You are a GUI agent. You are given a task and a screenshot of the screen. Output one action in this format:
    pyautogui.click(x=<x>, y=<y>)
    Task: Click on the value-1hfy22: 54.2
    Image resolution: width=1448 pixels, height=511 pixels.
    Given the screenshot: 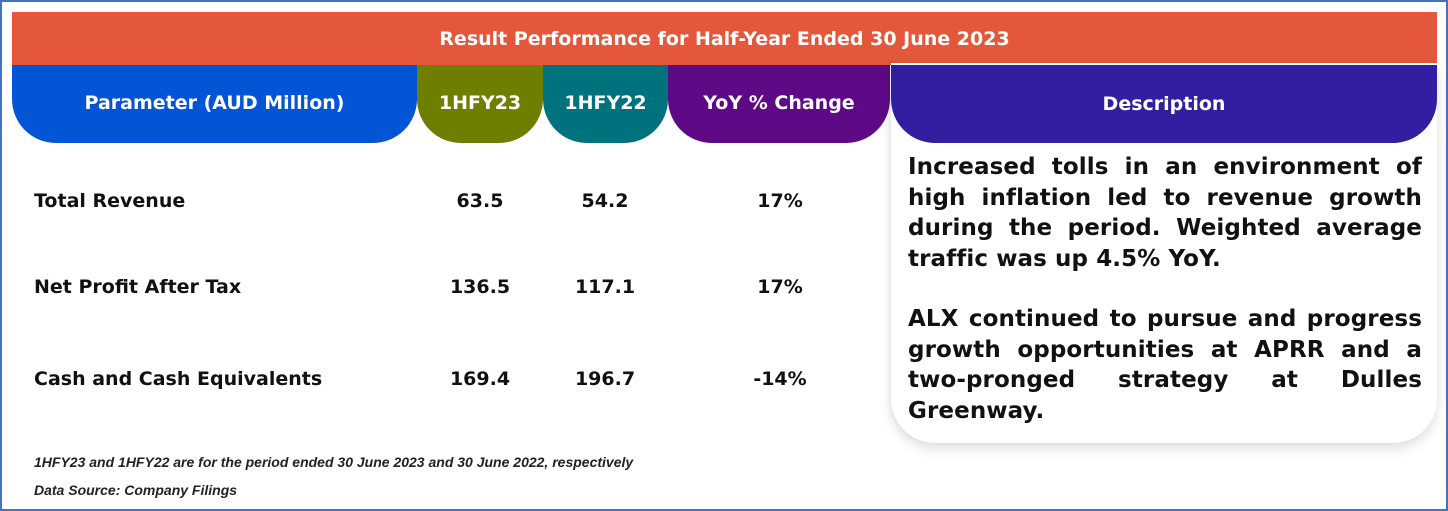 What is the action you would take?
    pyautogui.click(x=605, y=201)
    